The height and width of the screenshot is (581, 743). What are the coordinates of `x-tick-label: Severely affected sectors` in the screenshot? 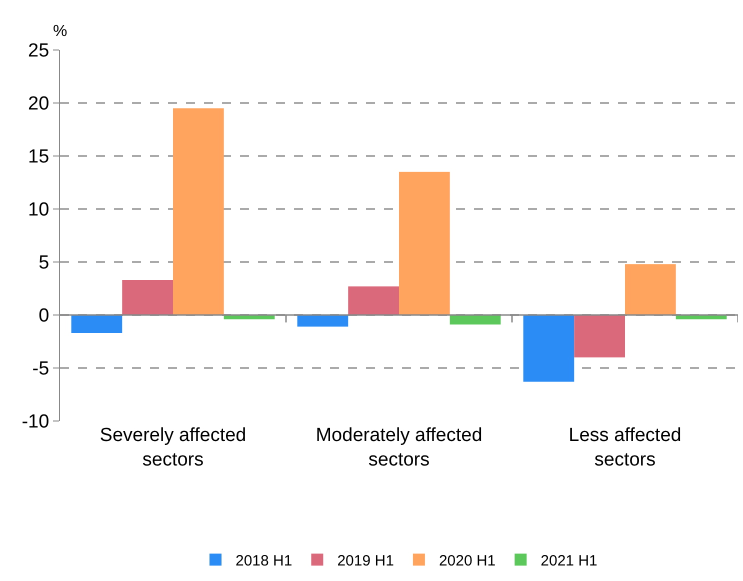 It's located at (173, 448).